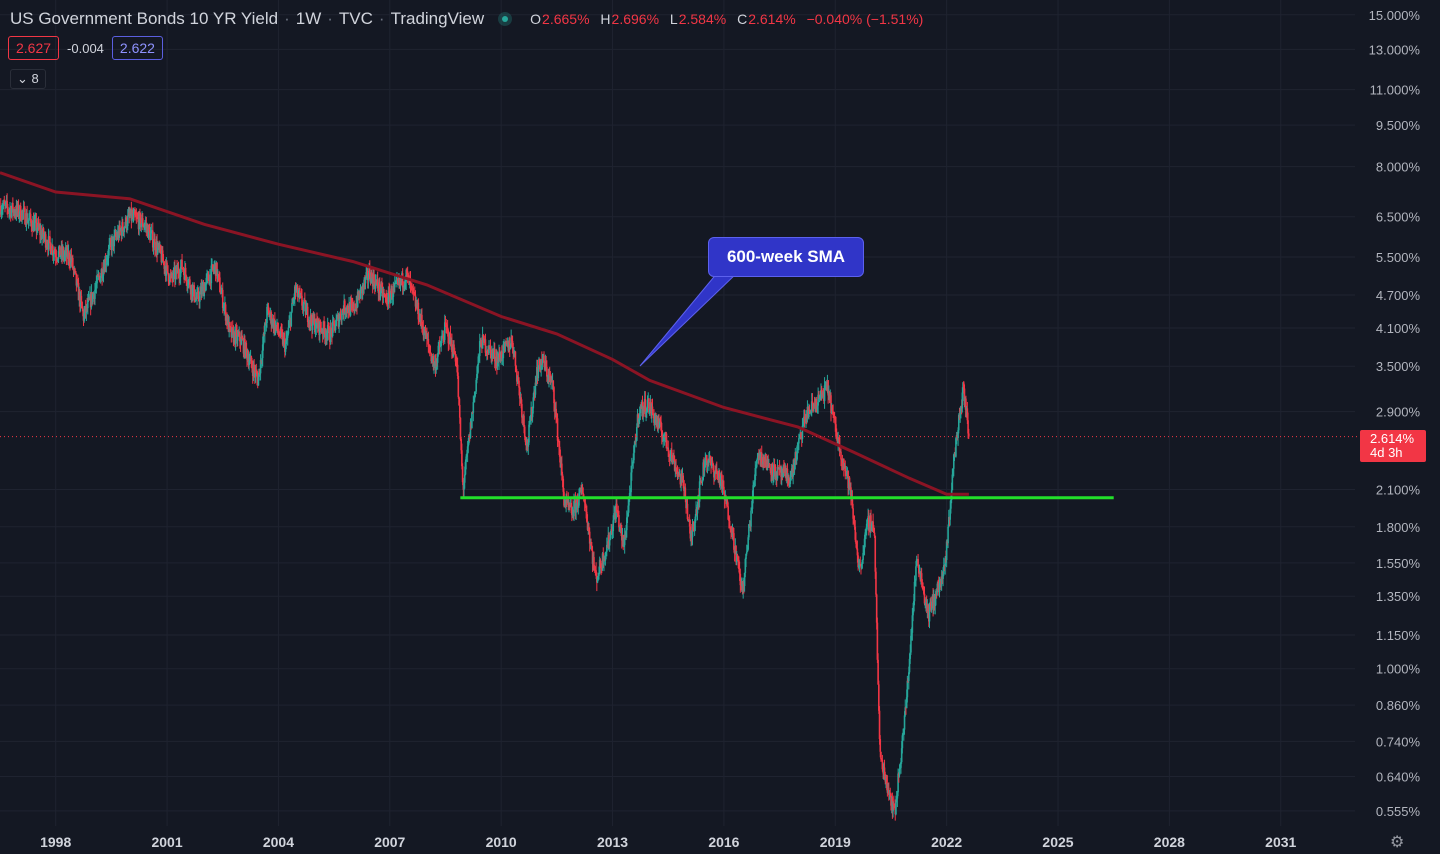 Image resolution: width=1440 pixels, height=854 pixels. What do you see at coordinates (505, 19) in the screenshot?
I see `market-status-icon` at bounding box center [505, 19].